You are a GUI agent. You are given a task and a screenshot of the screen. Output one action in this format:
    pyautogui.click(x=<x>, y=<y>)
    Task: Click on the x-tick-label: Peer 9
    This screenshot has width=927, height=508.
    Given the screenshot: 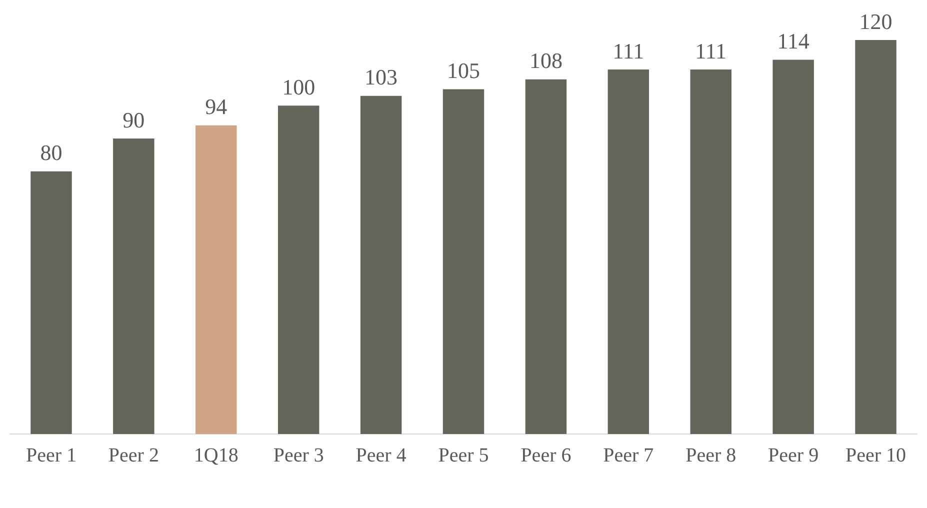 What is the action you would take?
    pyautogui.click(x=793, y=455)
    